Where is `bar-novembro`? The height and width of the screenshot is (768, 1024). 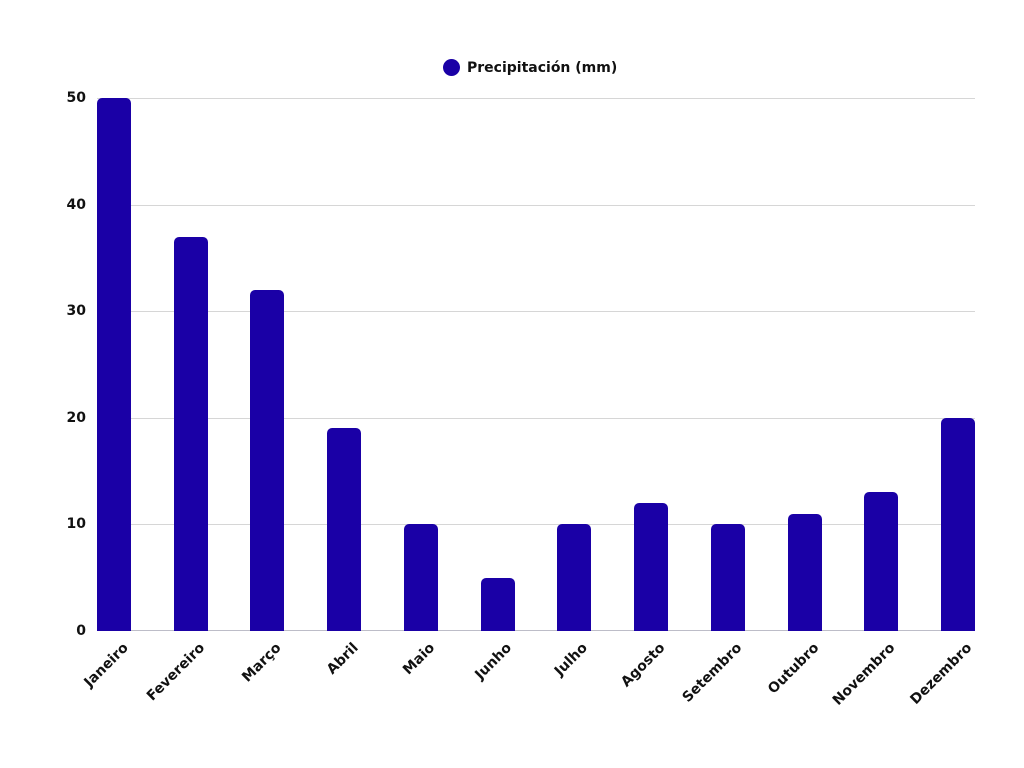
bar-novembro is located at coordinates (881, 561).